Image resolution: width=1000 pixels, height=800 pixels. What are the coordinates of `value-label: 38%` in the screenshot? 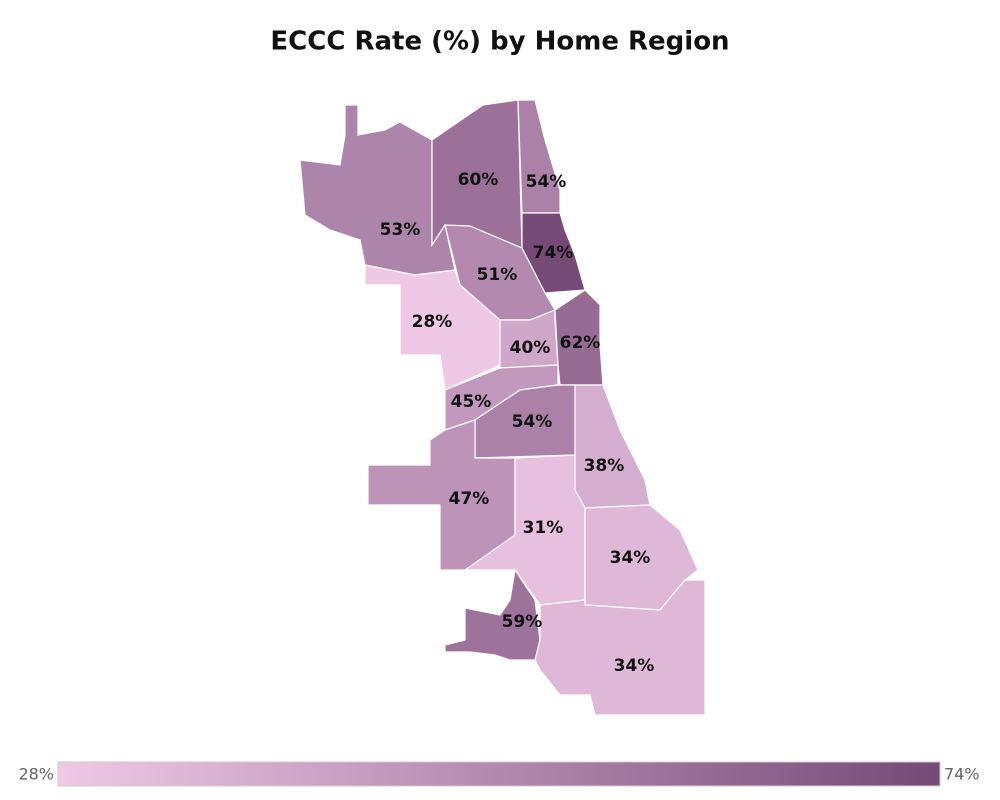 It's located at (604, 466).